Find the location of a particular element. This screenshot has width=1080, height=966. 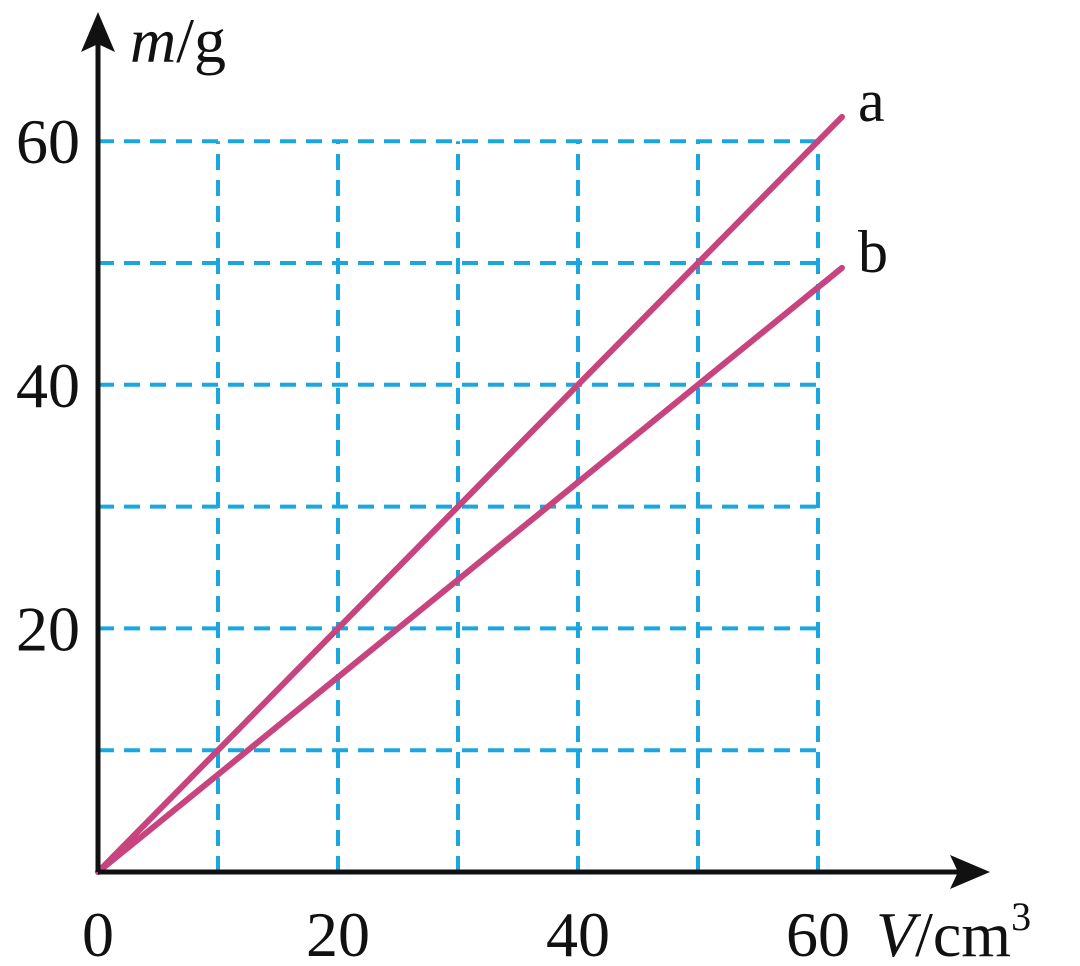

y-axis-arrow-icon is located at coordinates (98, 32).